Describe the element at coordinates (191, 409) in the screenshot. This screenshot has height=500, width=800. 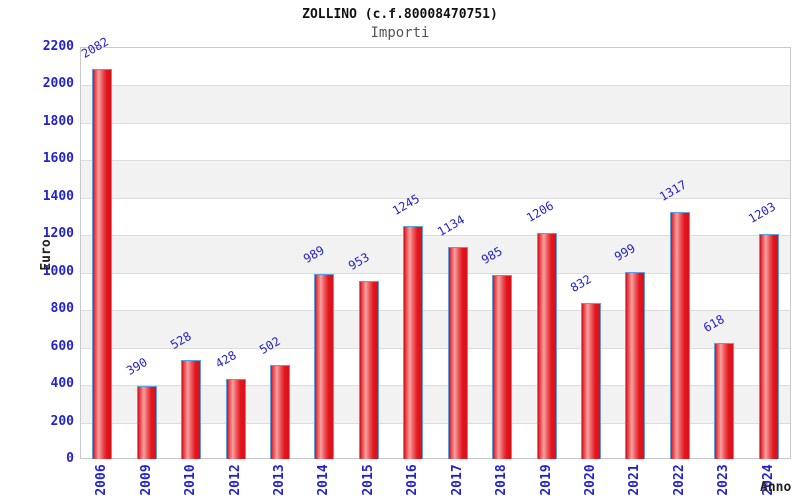
I see `bar-2010` at that location.